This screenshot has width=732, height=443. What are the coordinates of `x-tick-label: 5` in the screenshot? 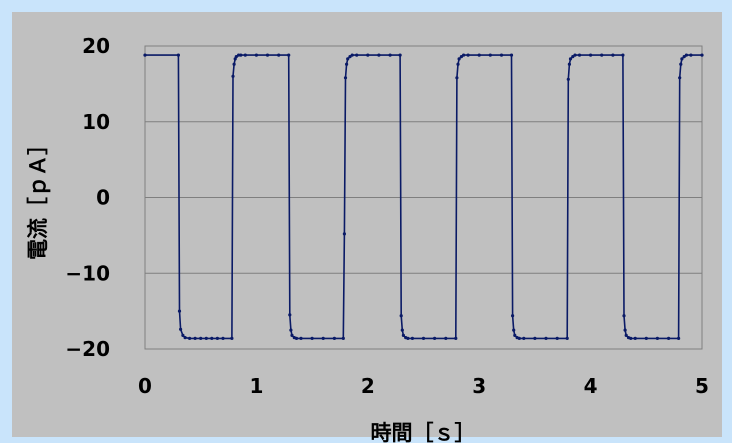 It's located at (702, 386).